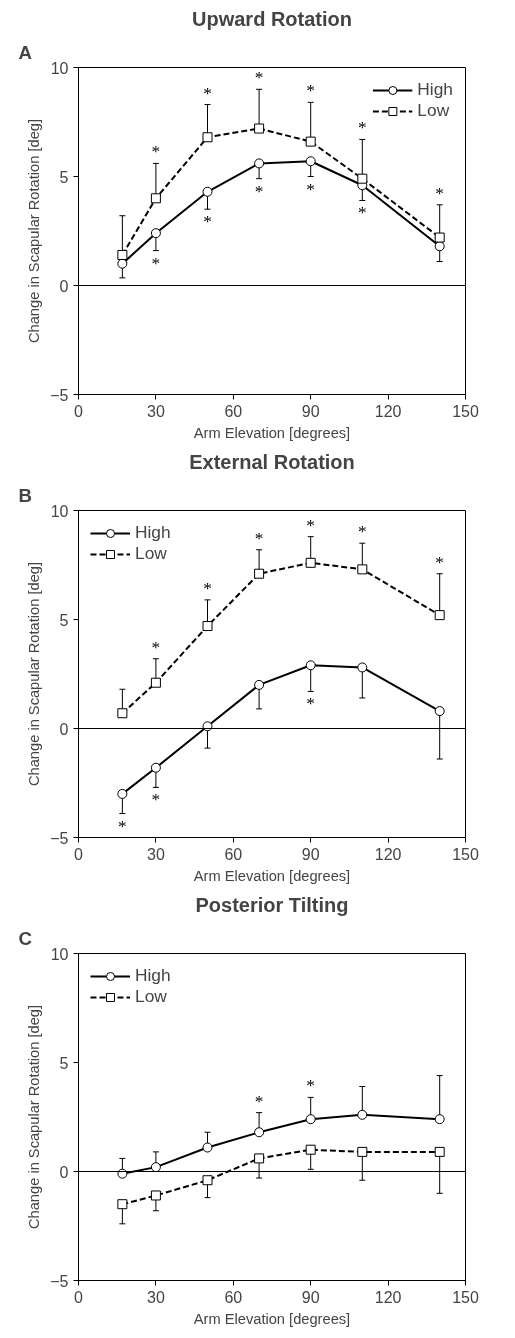  I want to click on chart-title: Posterior Tilting, so click(272, 904).